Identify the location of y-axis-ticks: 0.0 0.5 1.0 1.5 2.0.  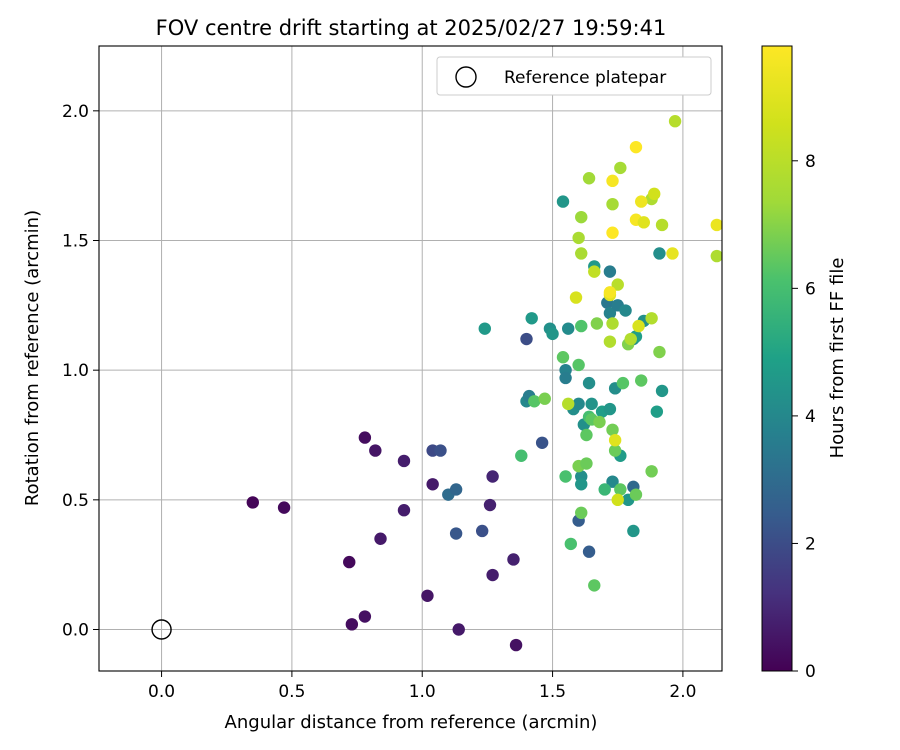
(80, 371).